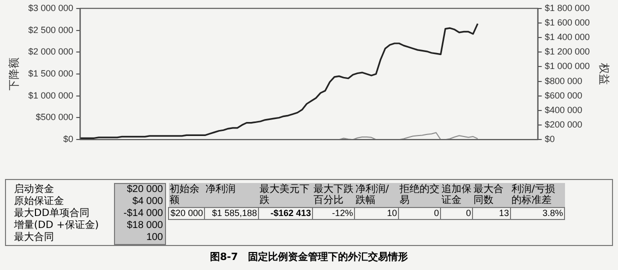 Image resolution: width=618 pixels, height=270 pixels. Describe the element at coordinates (491, 214) in the screenshot. I see `text: 13` at that location.